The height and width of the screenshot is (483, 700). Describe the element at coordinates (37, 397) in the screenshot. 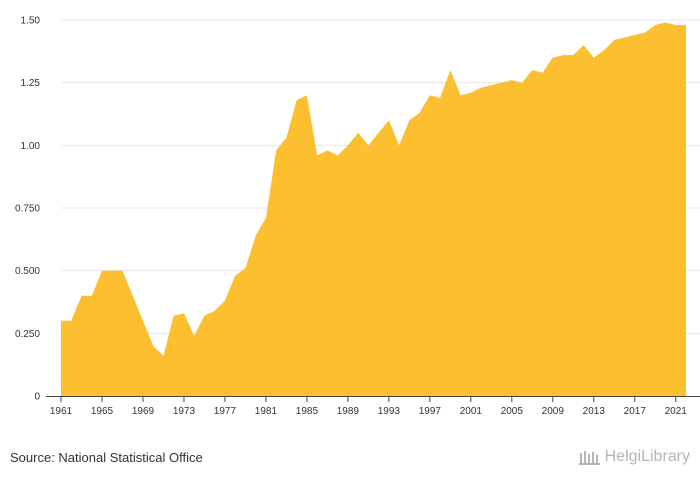

I see `y-tick-label: 0` at that location.